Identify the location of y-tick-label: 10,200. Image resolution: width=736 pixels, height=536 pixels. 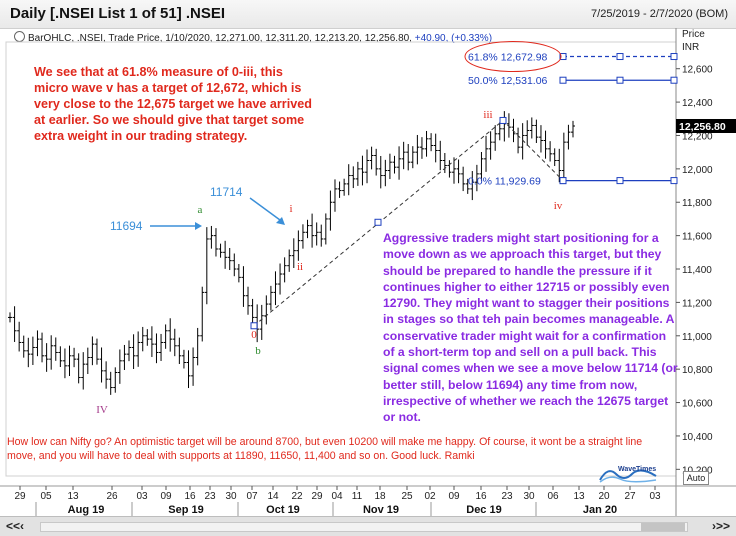
(697, 470).